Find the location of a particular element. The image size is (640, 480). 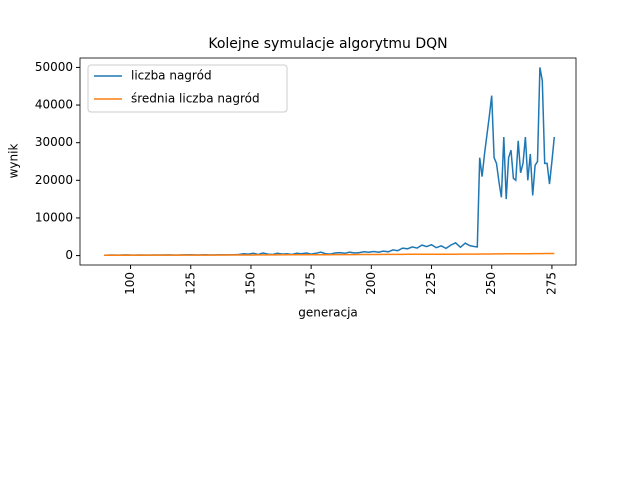

y-tick-label: 40000 is located at coordinates (54, 105).